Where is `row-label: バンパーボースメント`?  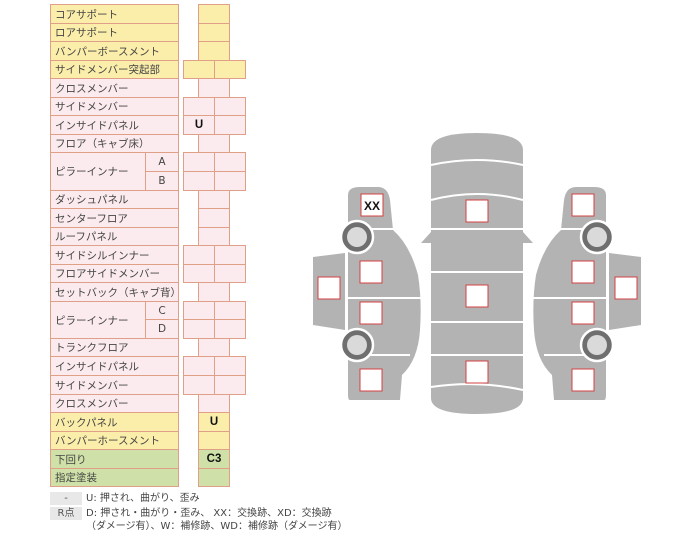 row-label: バンパーボースメント is located at coordinates (114, 51).